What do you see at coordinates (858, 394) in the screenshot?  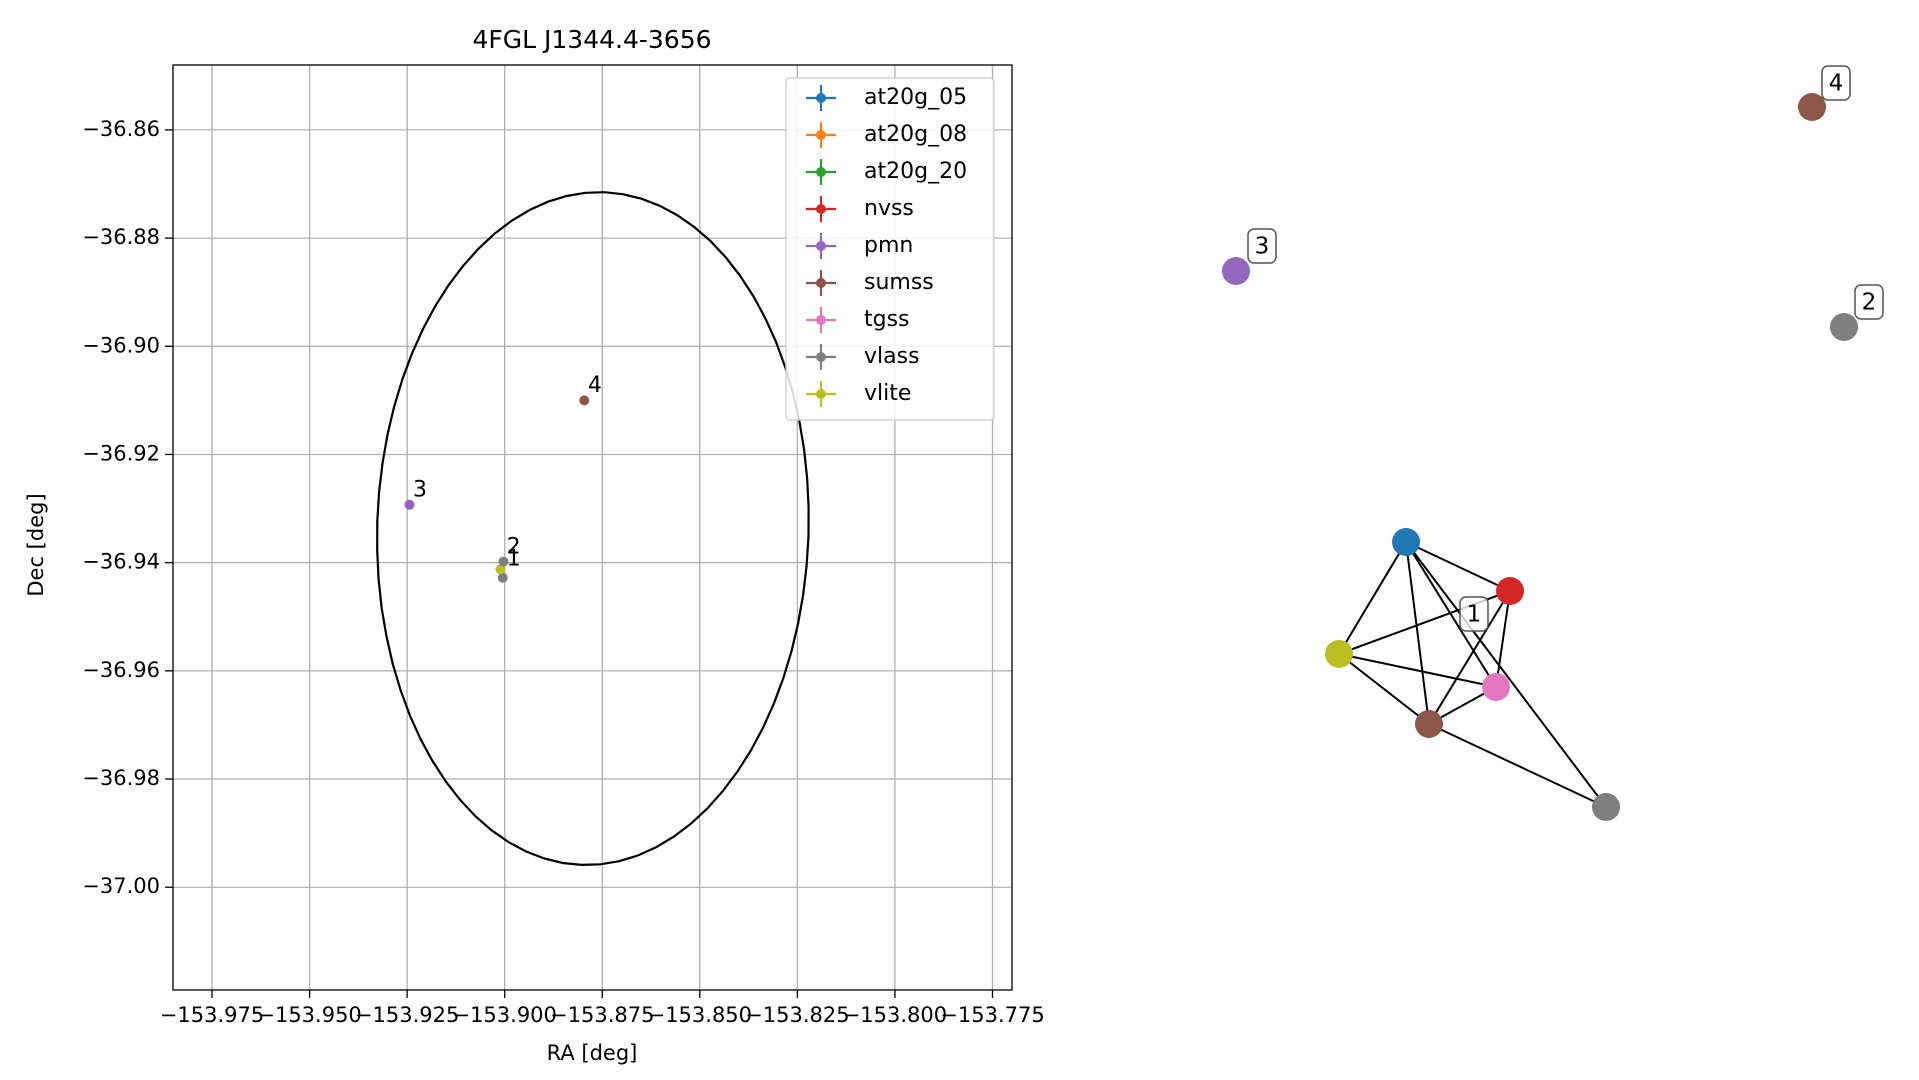 I see `legend-item-vlite: vlite` at bounding box center [858, 394].